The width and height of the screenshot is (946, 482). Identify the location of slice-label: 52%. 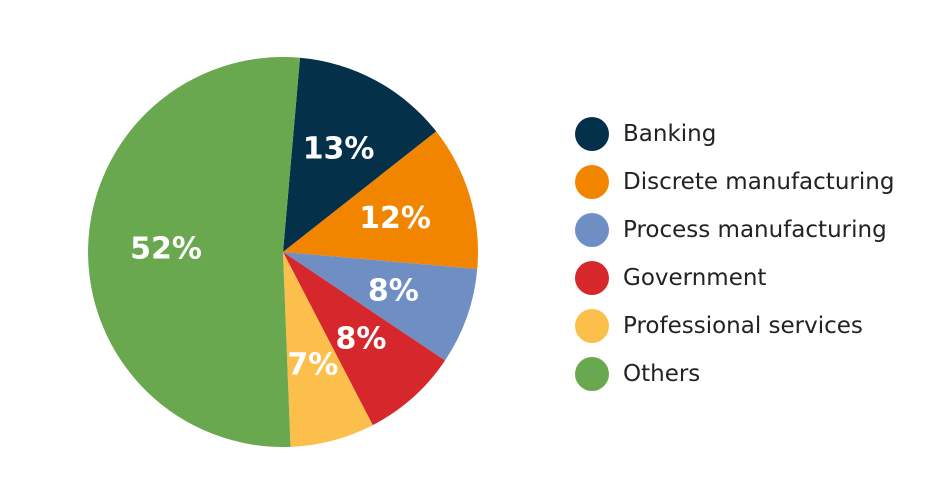
(166, 249).